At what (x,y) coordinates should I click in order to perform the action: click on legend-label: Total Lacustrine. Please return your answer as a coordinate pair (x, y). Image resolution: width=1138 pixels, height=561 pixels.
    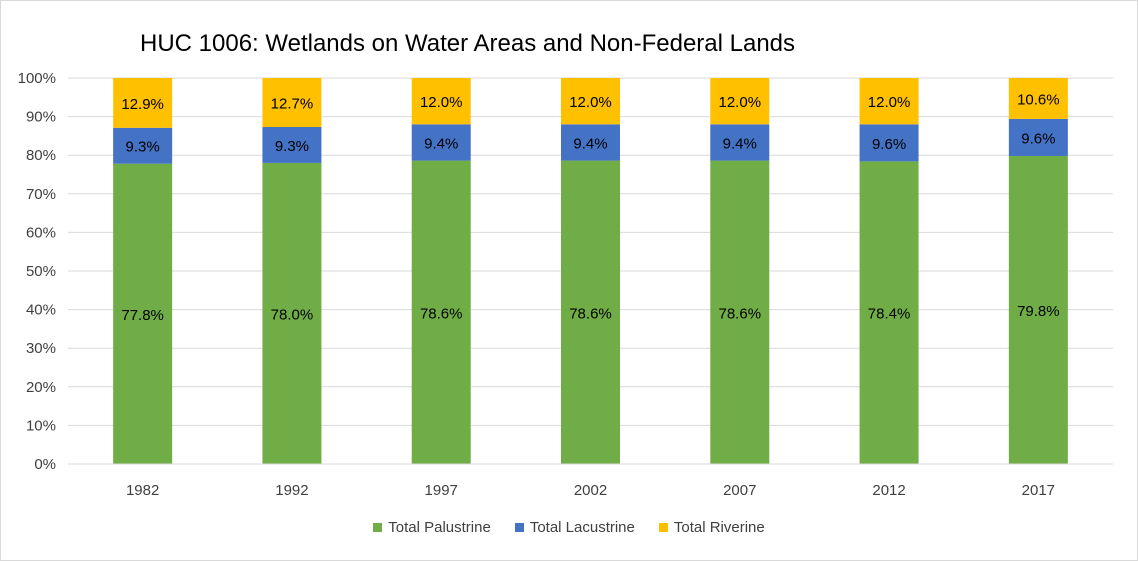
    Looking at the image, I should click on (582, 527).